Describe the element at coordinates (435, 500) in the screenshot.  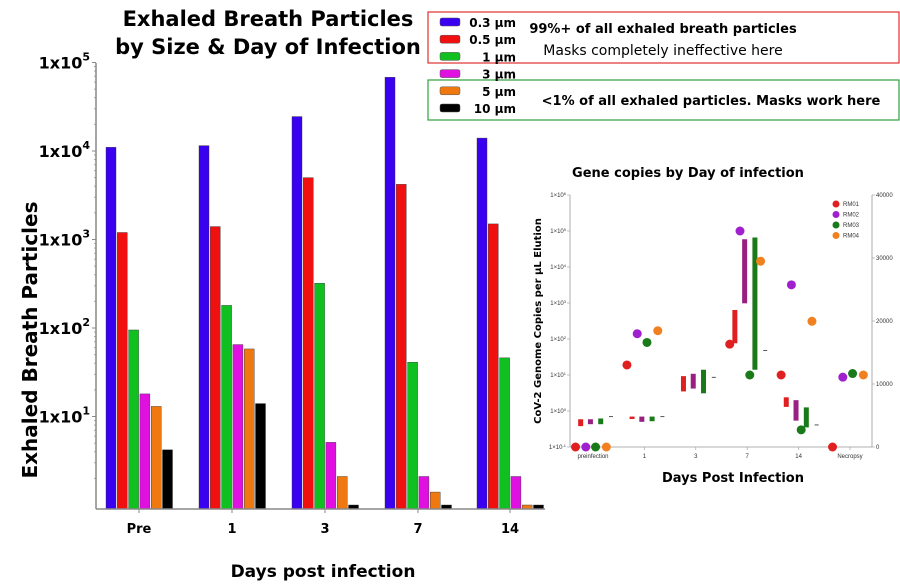
I see `bar-7-5um` at that location.